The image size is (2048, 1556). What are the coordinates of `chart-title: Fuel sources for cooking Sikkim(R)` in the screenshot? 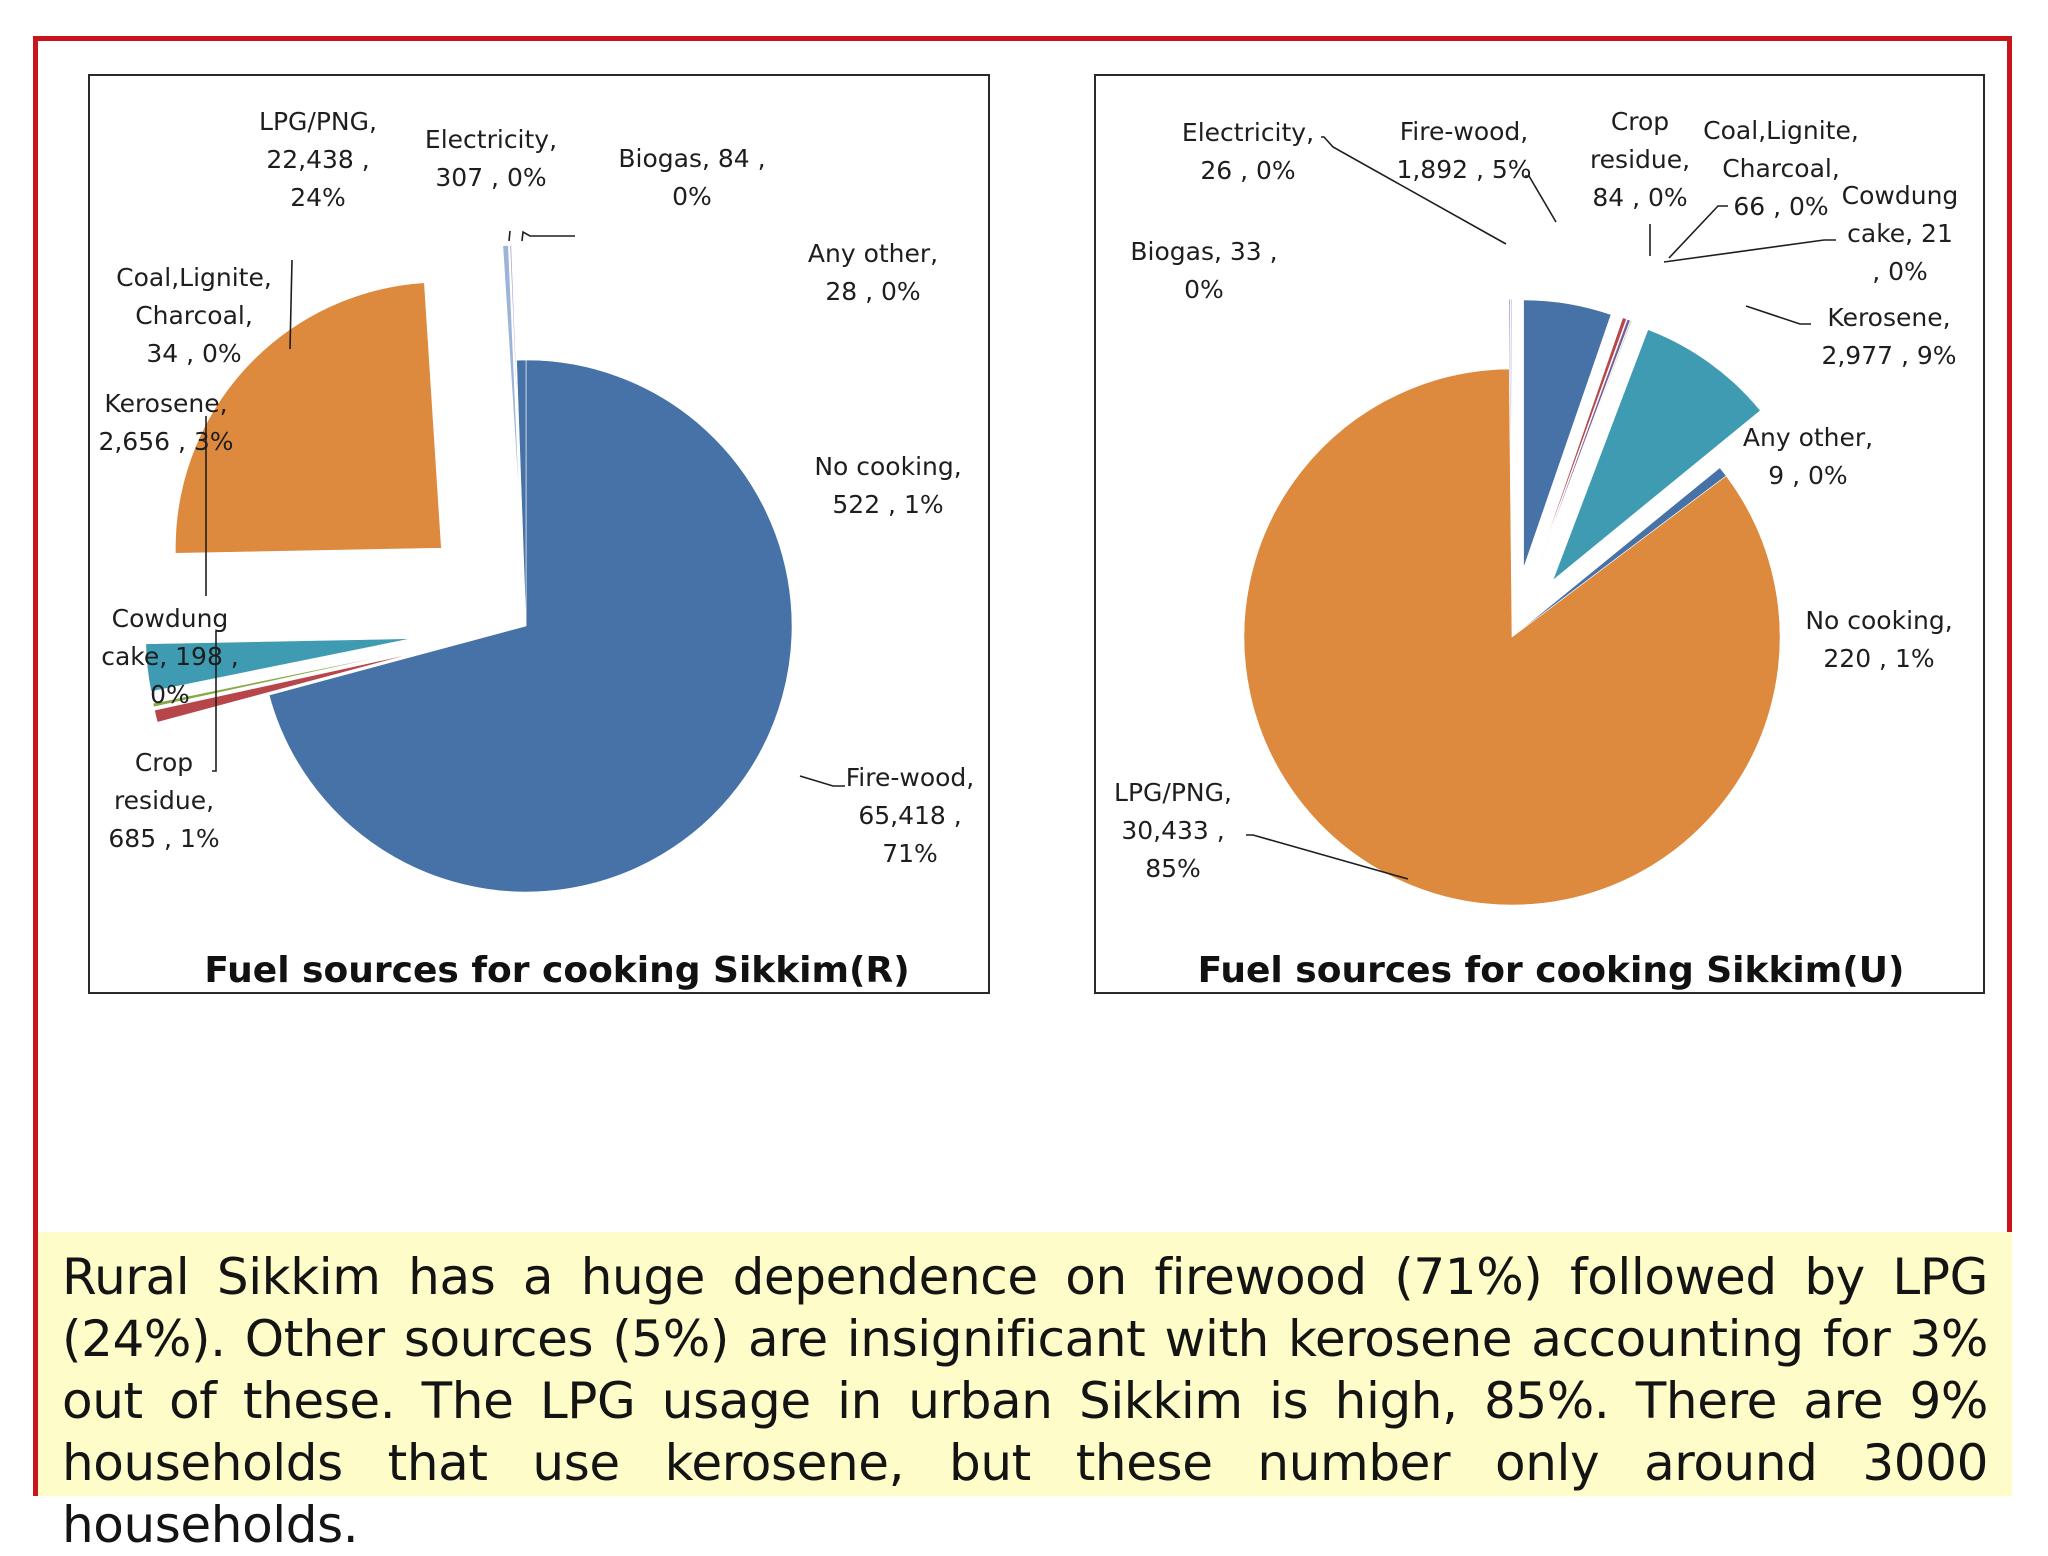 It's located at (556, 970).